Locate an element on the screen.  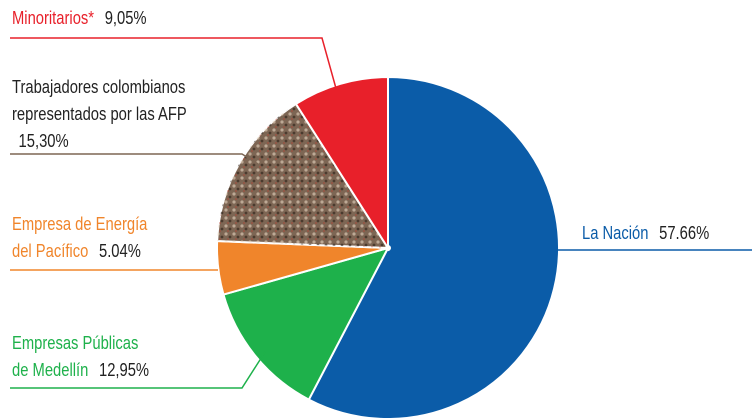
slice-label: Empresas Públicas de Medellín 12,95% is located at coordinates (81, 357).